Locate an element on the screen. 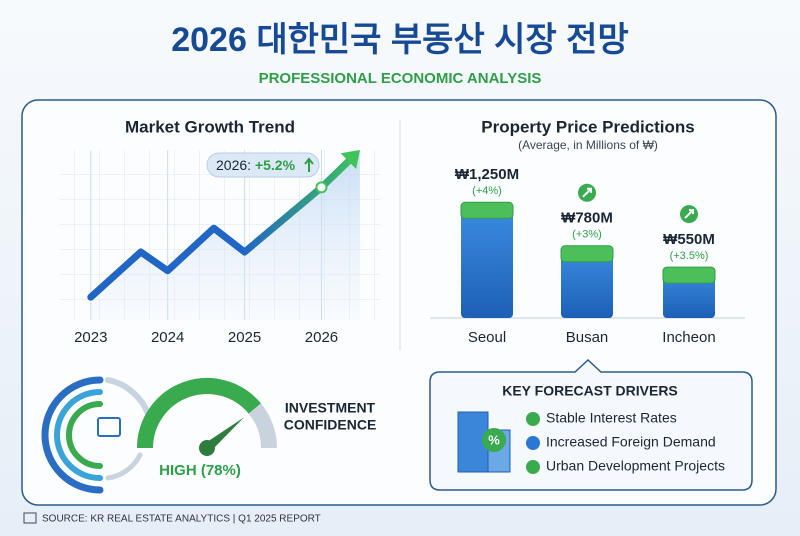 The image size is (800, 536). driver-item: Stable Interest Rates is located at coordinates (611, 418).